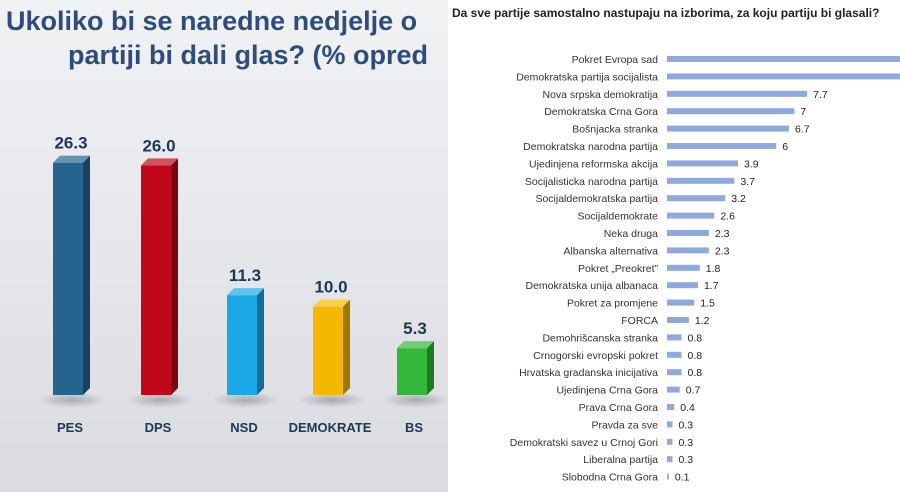 The height and width of the screenshot is (492, 900). I want to click on bar-value-label: 5.3, so click(415, 328).